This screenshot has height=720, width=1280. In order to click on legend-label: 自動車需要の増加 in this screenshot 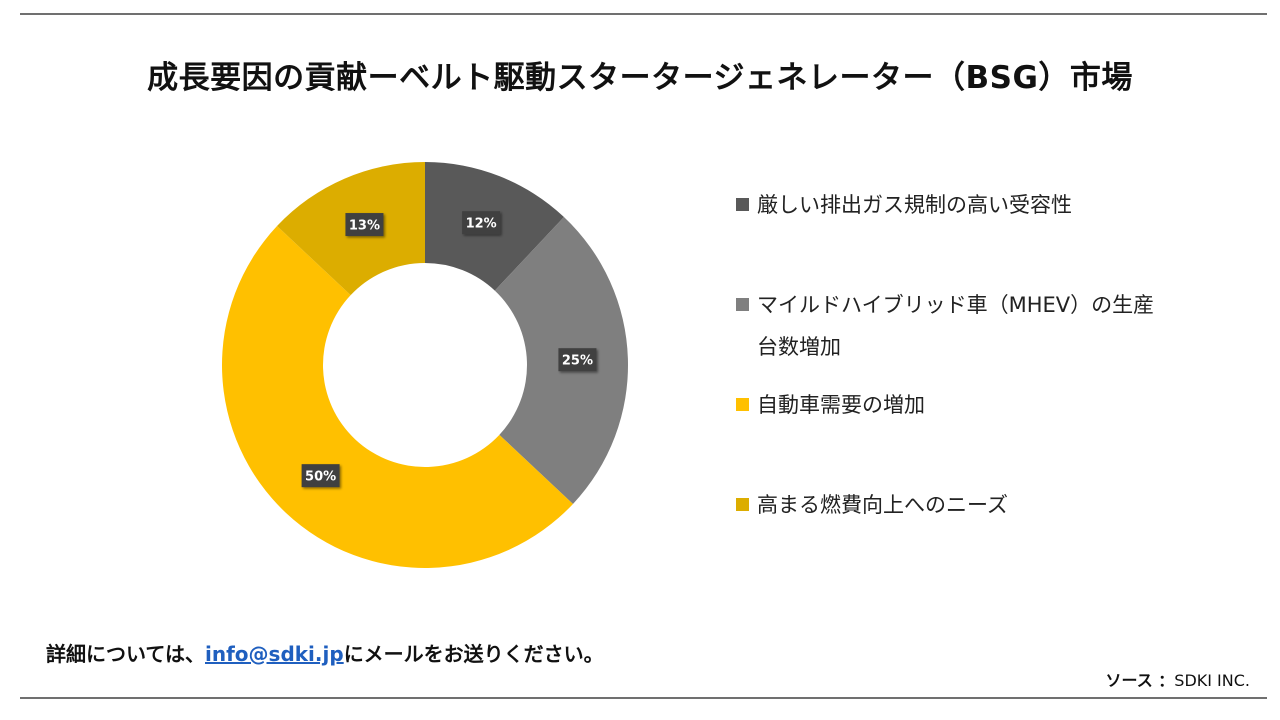, I will do `click(841, 405)`.